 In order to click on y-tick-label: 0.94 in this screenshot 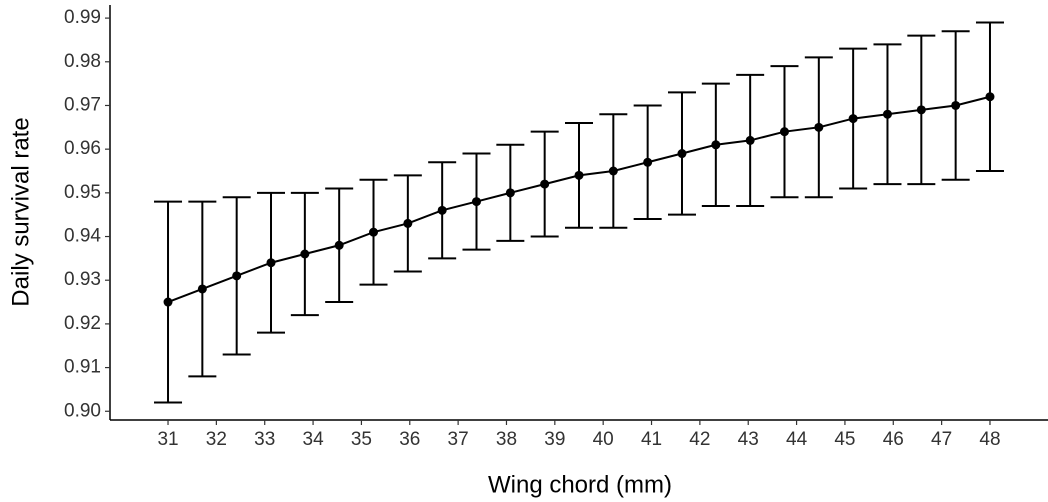, I will do `click(82, 236)`.